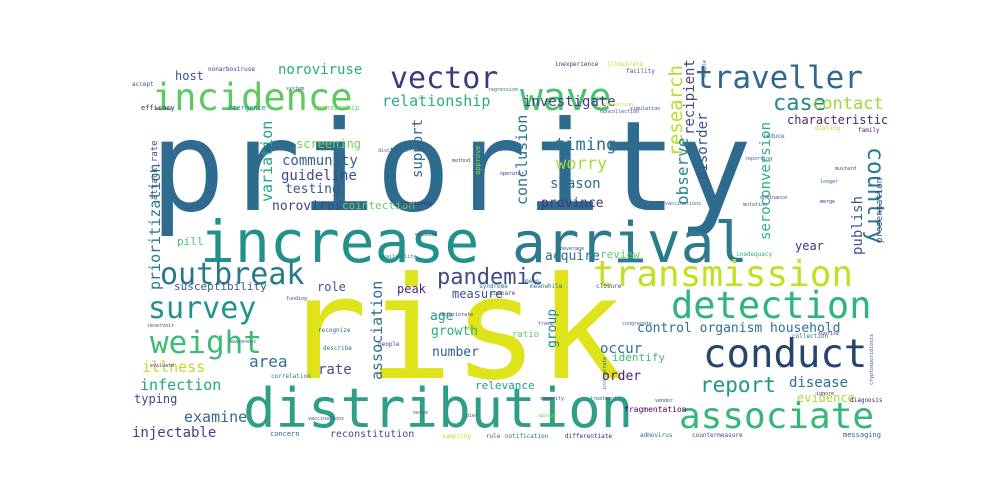 This screenshot has width=1000, height=500. What do you see at coordinates (444, 78) in the screenshot?
I see `word-vector: vector` at bounding box center [444, 78].